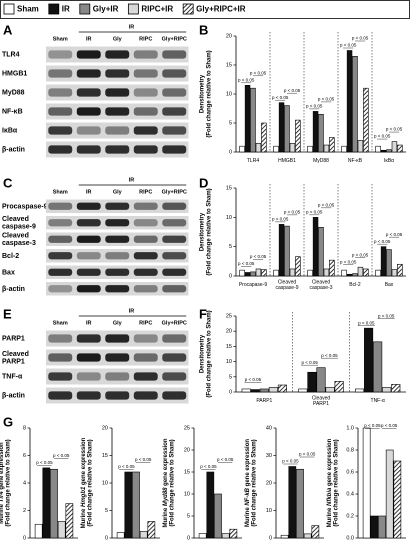 The height and width of the screenshot is (550, 410). Describe the element at coordinates (248, 495) in the screenshot. I see `y-axis-label-part: NF-kB` at that location.